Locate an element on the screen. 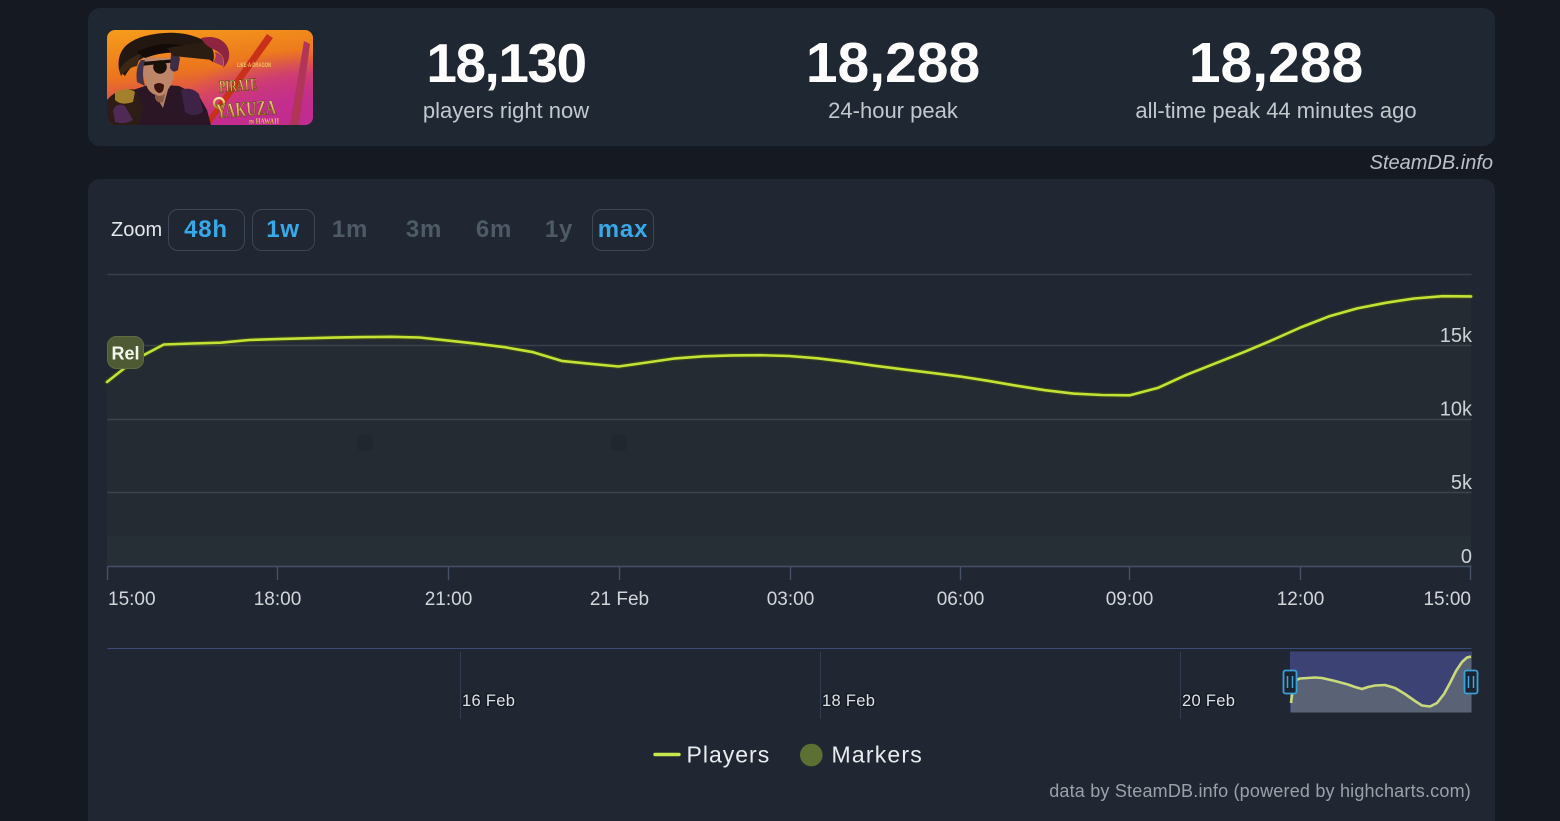 The width and height of the screenshot is (1560, 821). svg-text: 21:00 is located at coordinates (449, 599).